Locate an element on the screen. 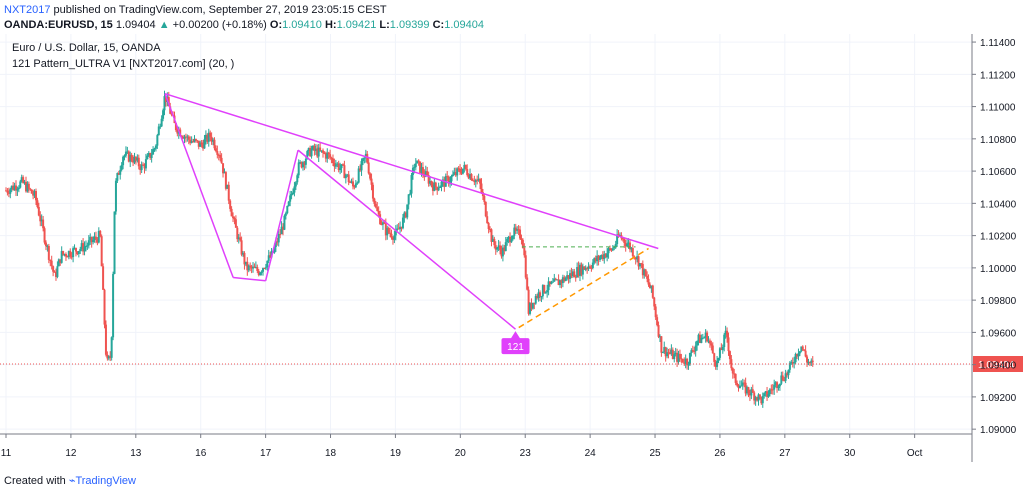 This screenshot has height=494, width=1024. author-link: NXT2017 is located at coordinates (27, 10).